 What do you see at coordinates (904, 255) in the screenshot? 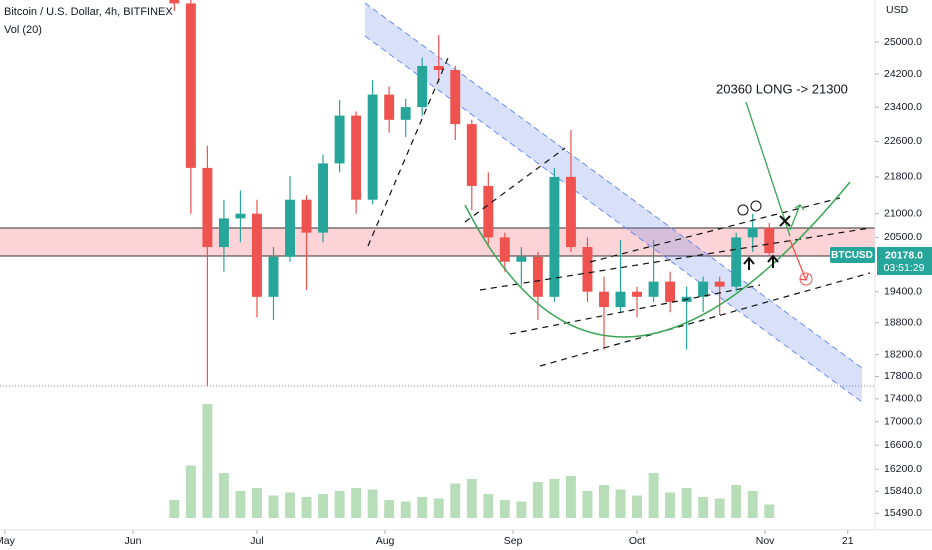
I see `last-price: 20178.0` at bounding box center [904, 255].